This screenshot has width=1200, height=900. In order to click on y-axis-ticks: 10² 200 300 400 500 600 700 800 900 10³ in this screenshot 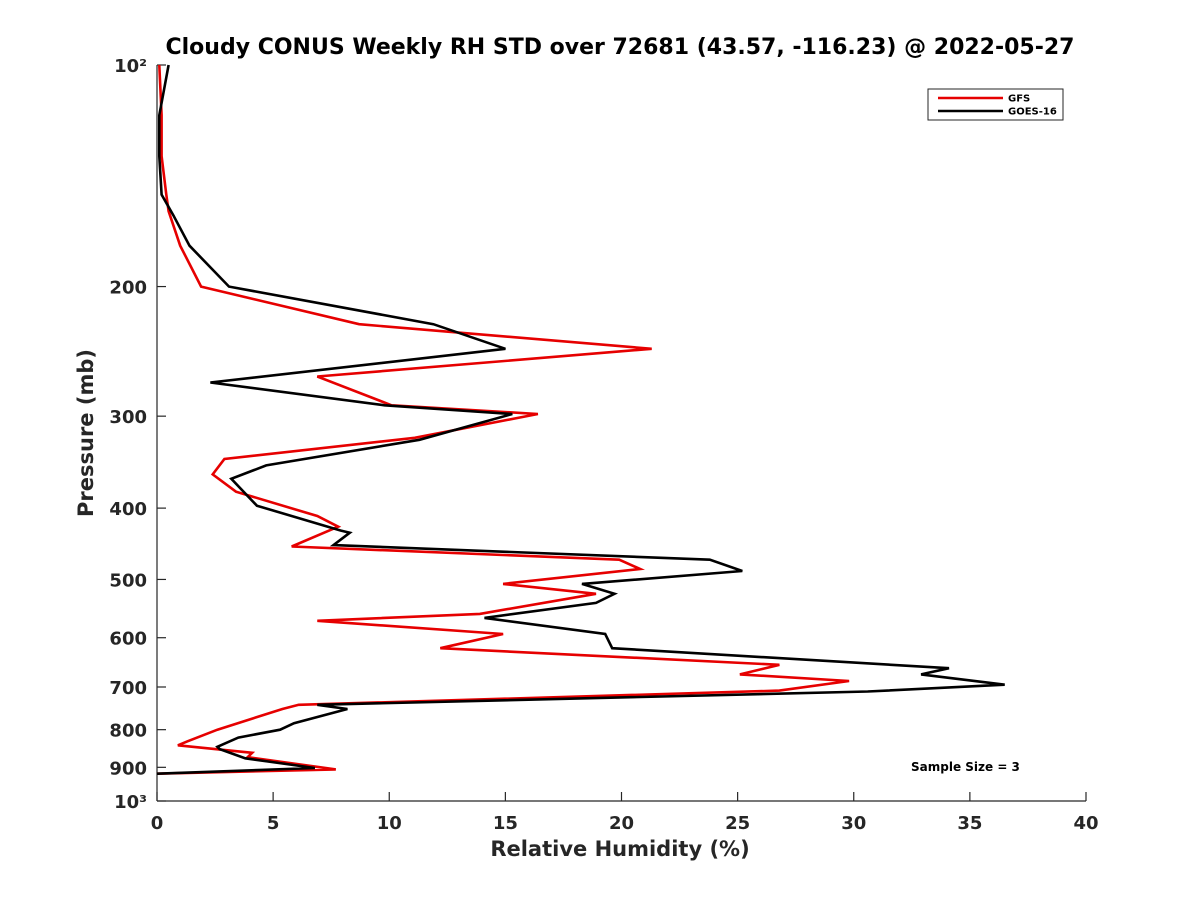, I will do `click(137, 434)`.